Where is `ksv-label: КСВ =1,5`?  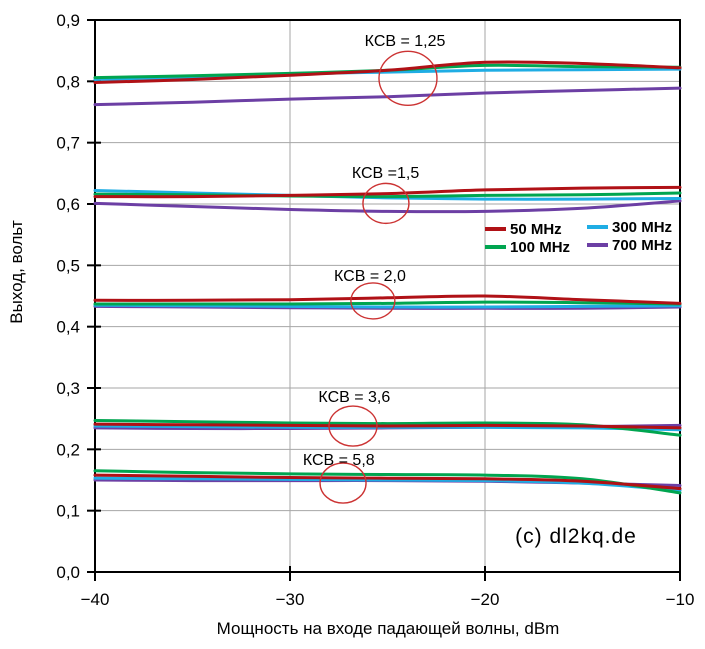
ksv-label: КСВ =1,5 is located at coordinates (386, 173).